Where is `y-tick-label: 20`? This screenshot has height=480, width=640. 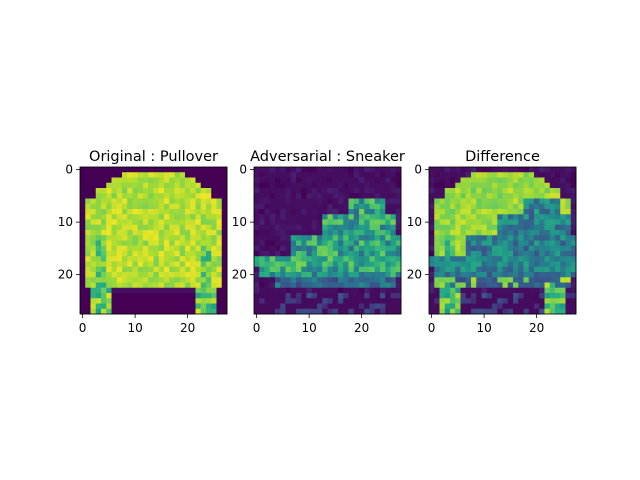
y-tick-label: 20 is located at coordinates (239, 275).